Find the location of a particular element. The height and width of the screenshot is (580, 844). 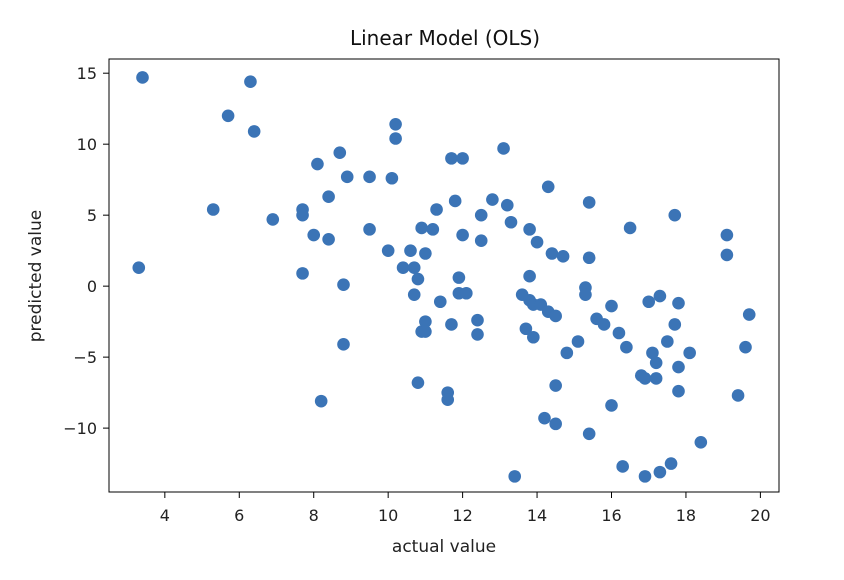

y-tick-label: 10 is located at coordinates (87, 144).